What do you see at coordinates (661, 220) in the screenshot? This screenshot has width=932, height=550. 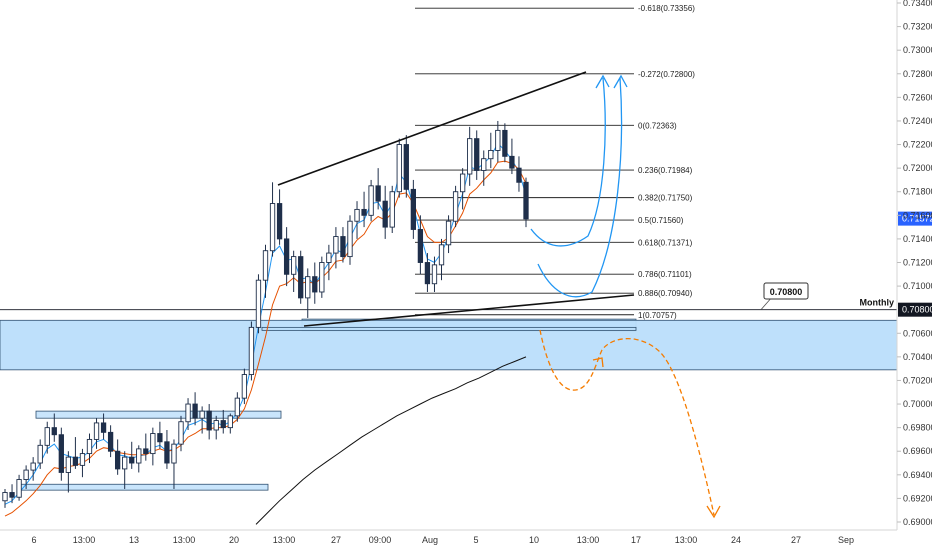 I see `fib-label-5: 0.5(0.71560)` at bounding box center [661, 220].